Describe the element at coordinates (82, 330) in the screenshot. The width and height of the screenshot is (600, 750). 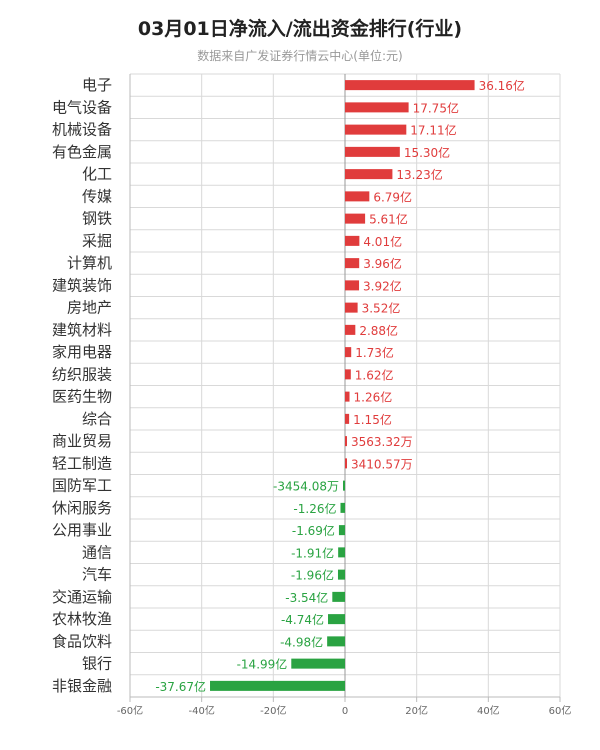
I see `category-label: 建筑材料` at that location.